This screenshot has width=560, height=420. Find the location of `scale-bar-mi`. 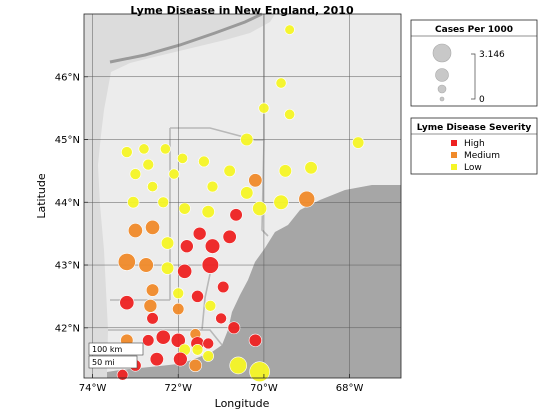

scale-bar-mi is located at coordinates (113, 362).